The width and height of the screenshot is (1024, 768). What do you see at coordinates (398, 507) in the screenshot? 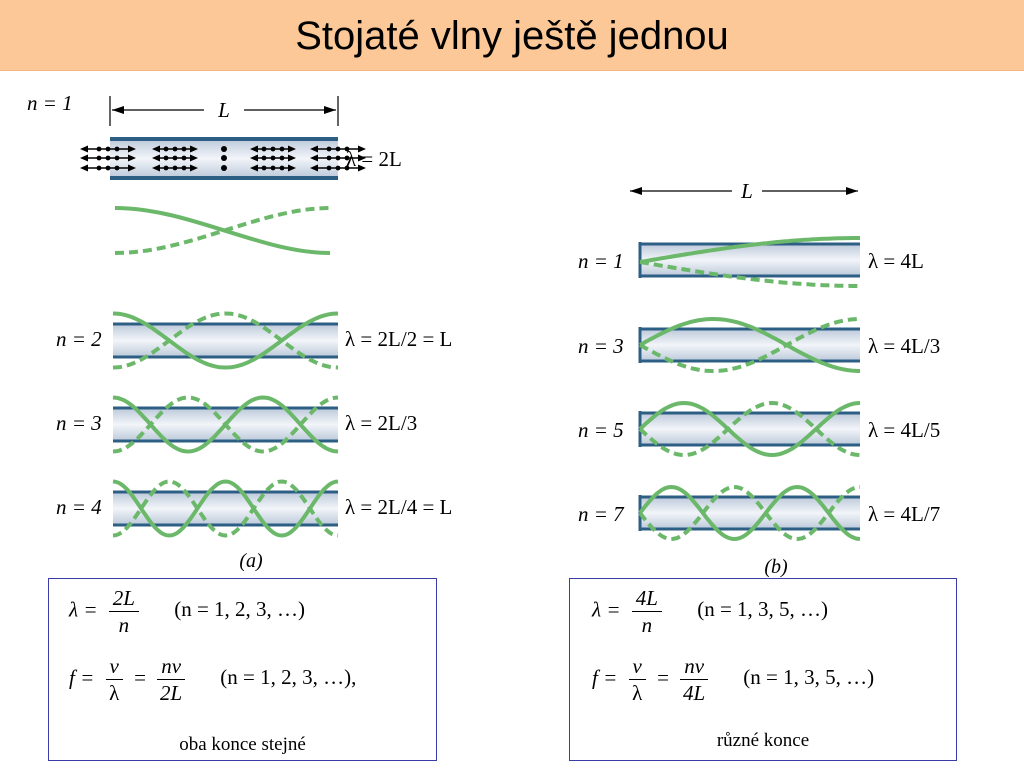
I see `mode-wavelength: λ = 2L/4 = L` at bounding box center [398, 507].